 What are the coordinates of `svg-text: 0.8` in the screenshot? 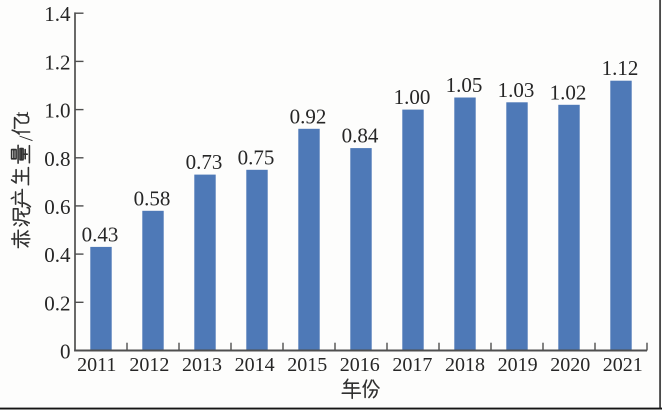 It's located at (57, 159).